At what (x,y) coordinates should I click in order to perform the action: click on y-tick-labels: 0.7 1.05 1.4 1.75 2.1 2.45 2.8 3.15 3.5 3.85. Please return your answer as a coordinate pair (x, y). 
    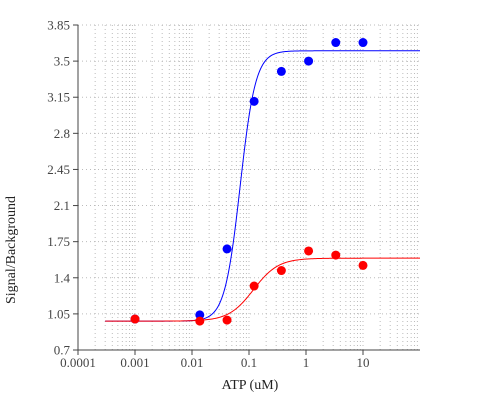
    Looking at the image, I should click on (58, 188).